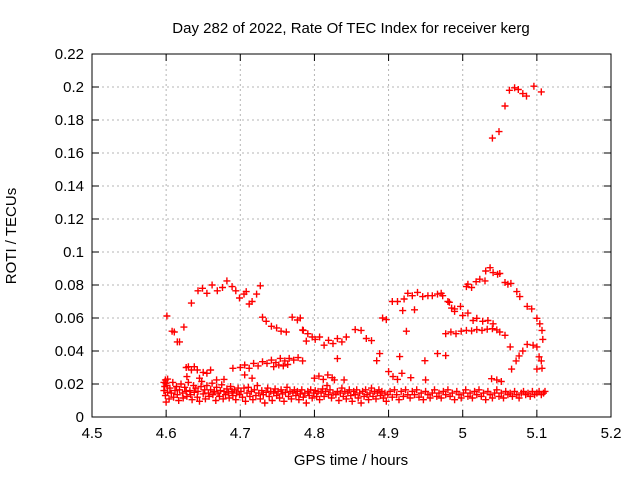 Image resolution: width=640 pixels, height=480 pixels. Describe the element at coordinates (240, 433) in the screenshot. I see `x-tick-label: 4.7` at that location.